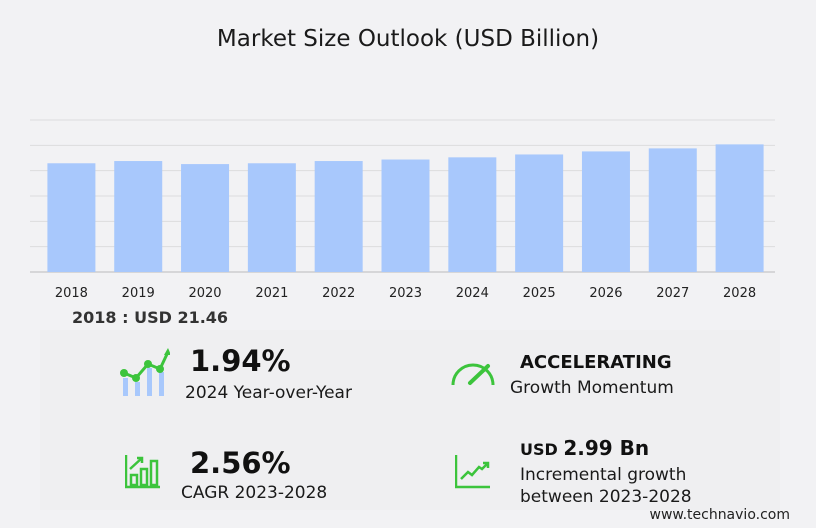 The image size is (816, 528). I want to click on bar-growth-icon, so click(142, 472).